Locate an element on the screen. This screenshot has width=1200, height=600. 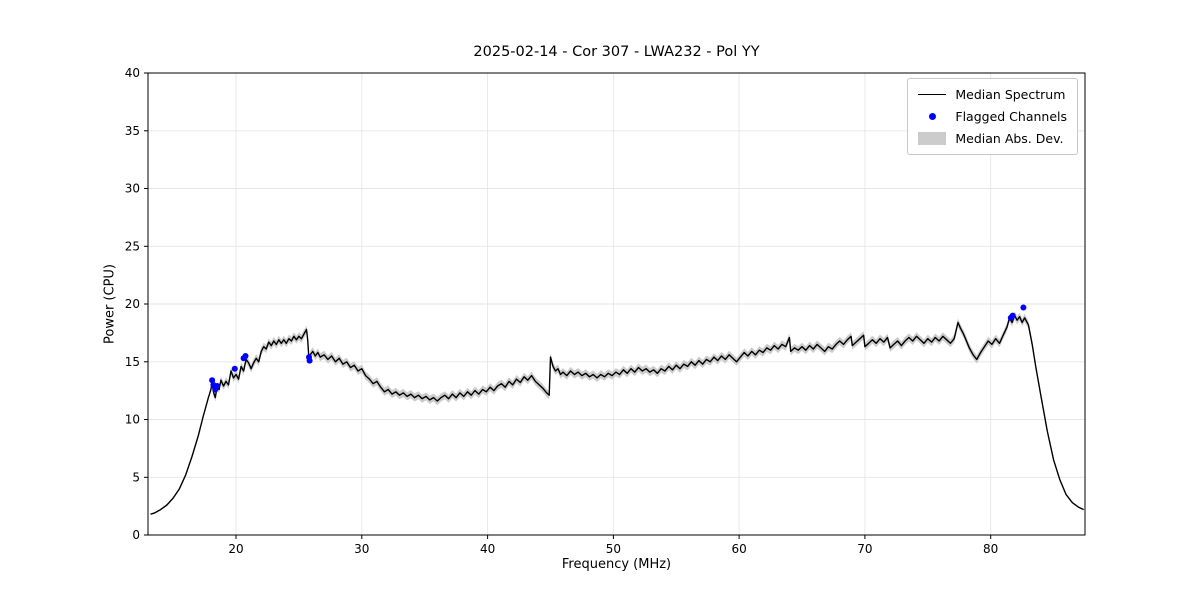
svg-text: 60 is located at coordinates (738, 549).